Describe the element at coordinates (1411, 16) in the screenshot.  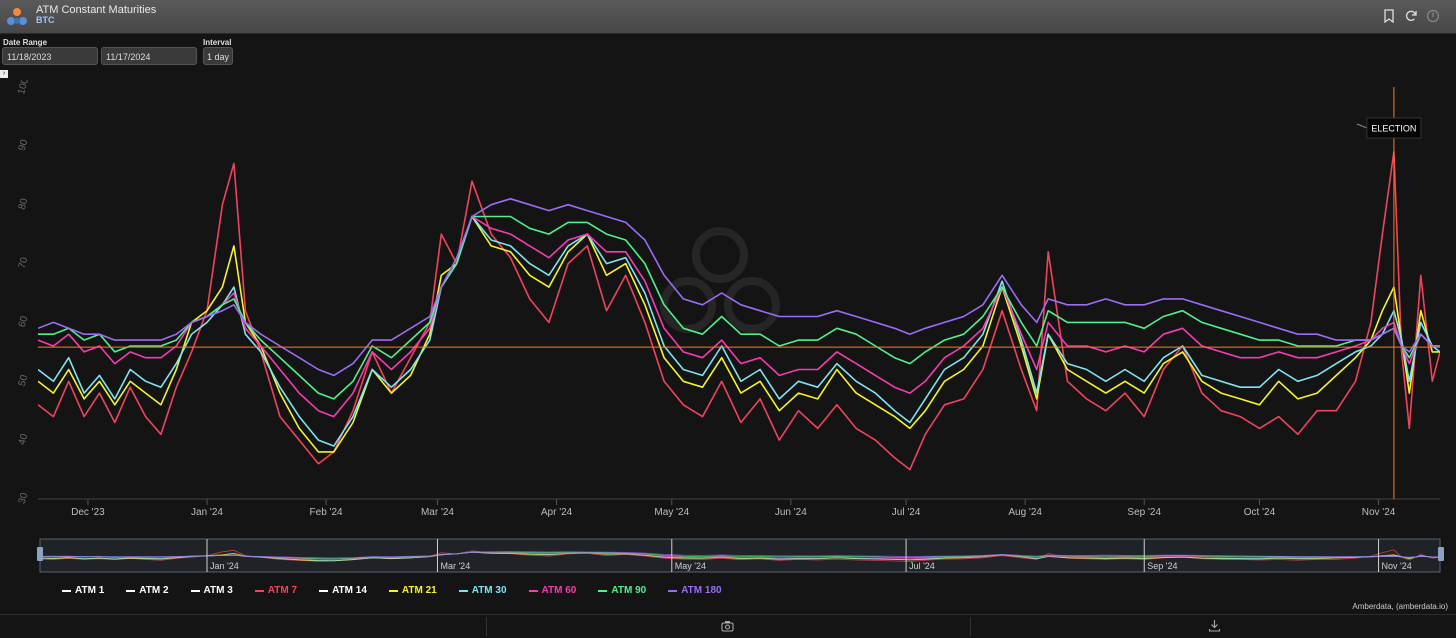
I see `refresh-icon` at that location.